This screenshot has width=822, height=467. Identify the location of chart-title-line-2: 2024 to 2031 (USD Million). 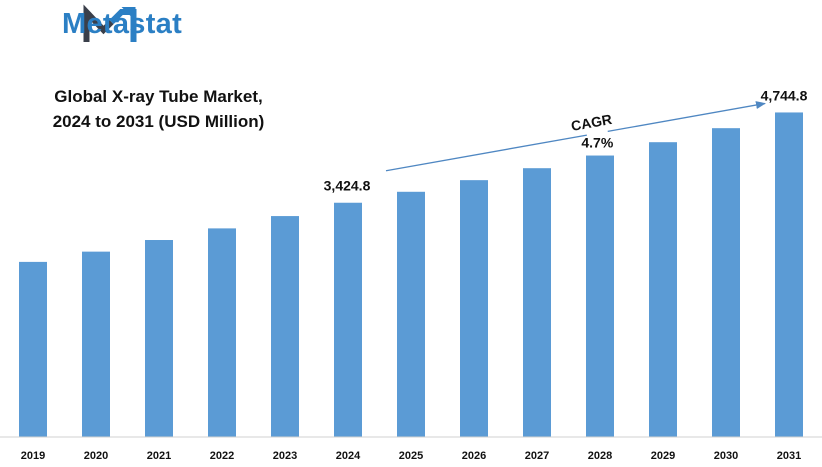
(158, 121).